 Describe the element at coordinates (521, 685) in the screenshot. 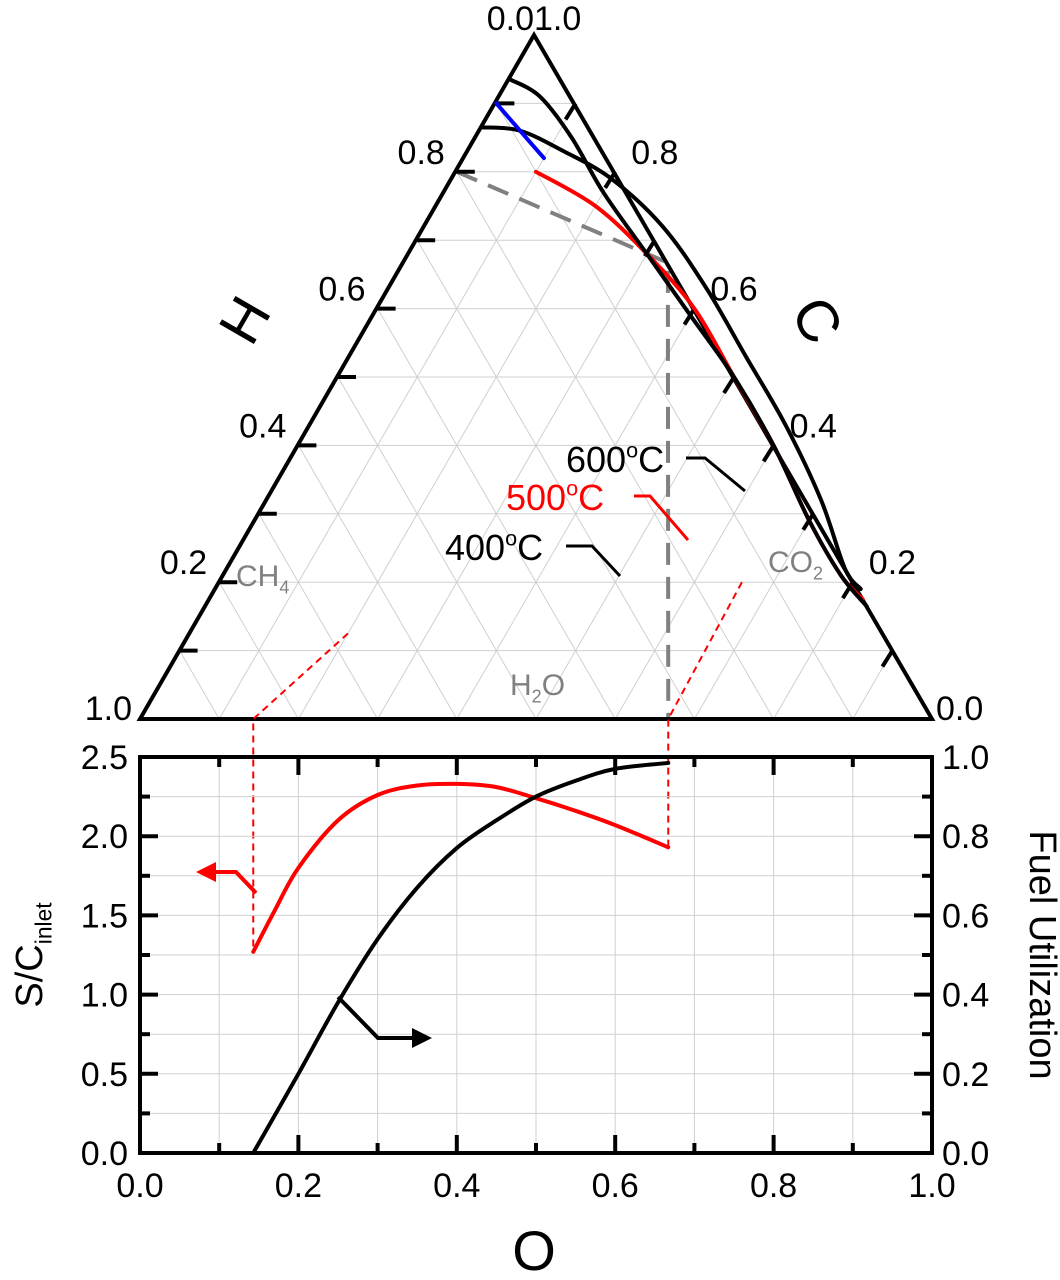

I see `species-label-part: H` at that location.